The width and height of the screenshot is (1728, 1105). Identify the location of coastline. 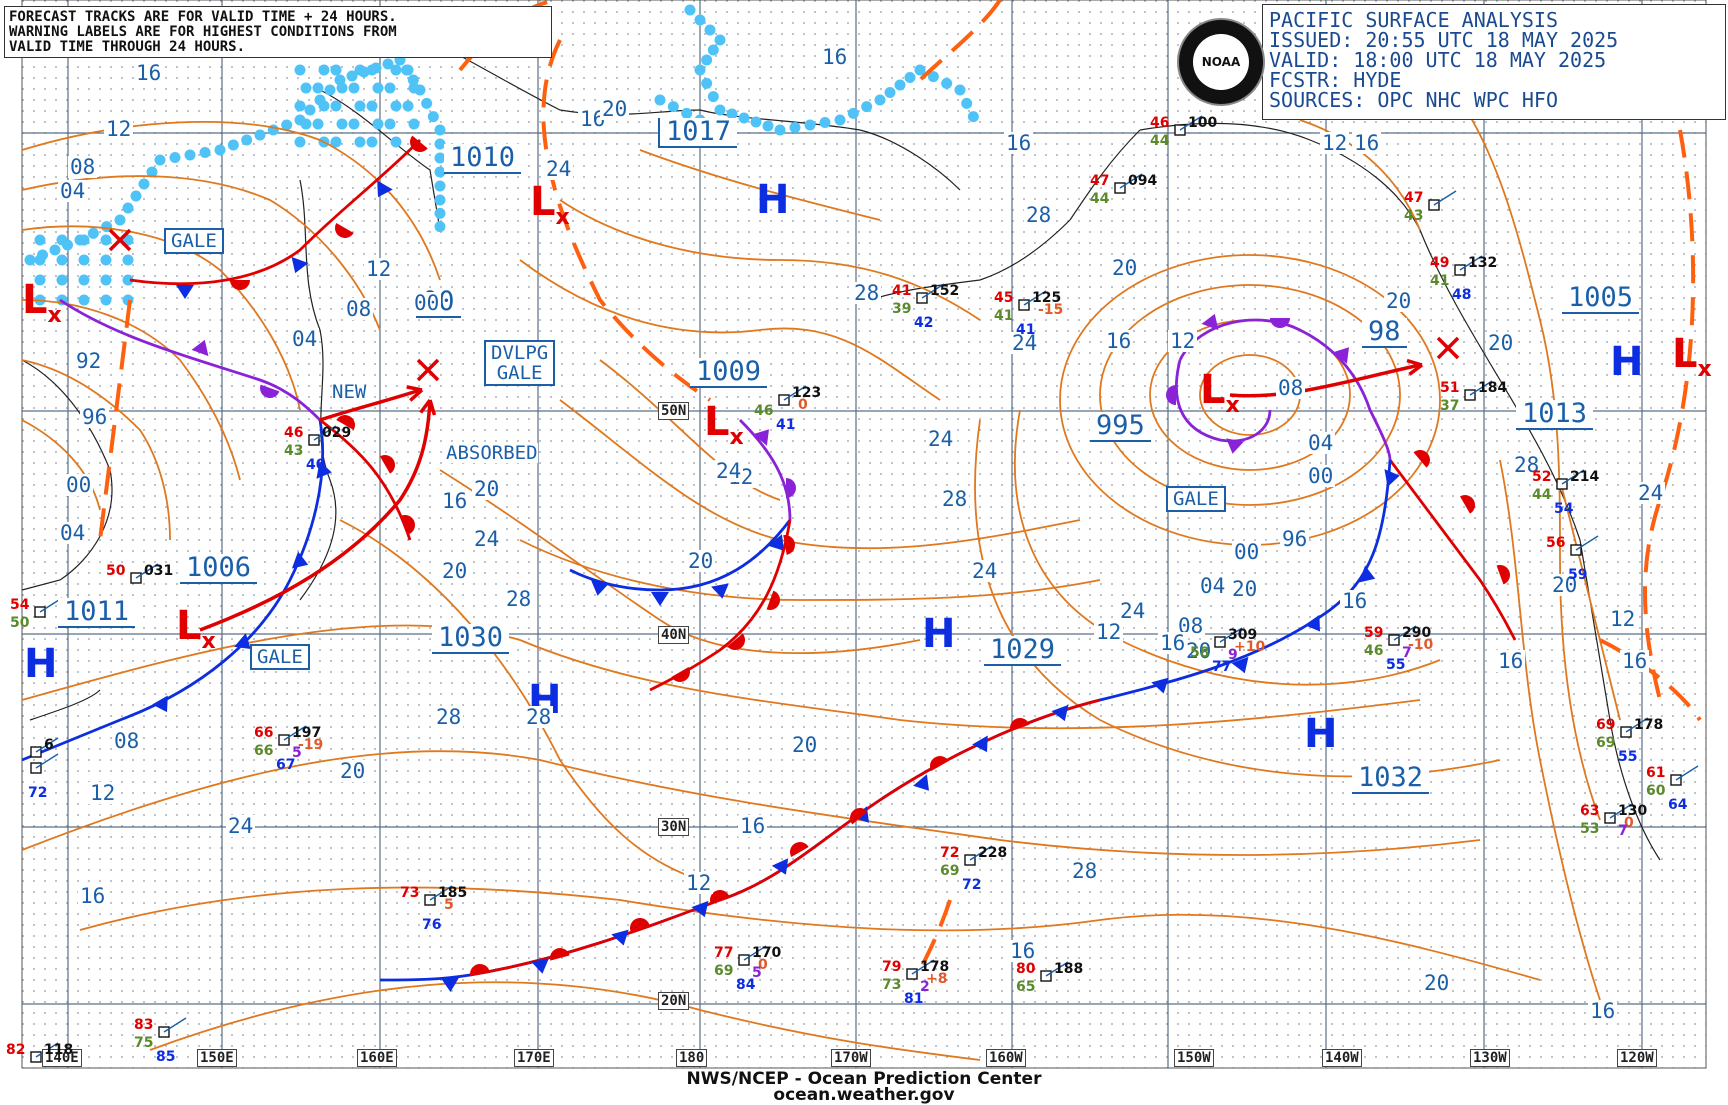
(970, 260).